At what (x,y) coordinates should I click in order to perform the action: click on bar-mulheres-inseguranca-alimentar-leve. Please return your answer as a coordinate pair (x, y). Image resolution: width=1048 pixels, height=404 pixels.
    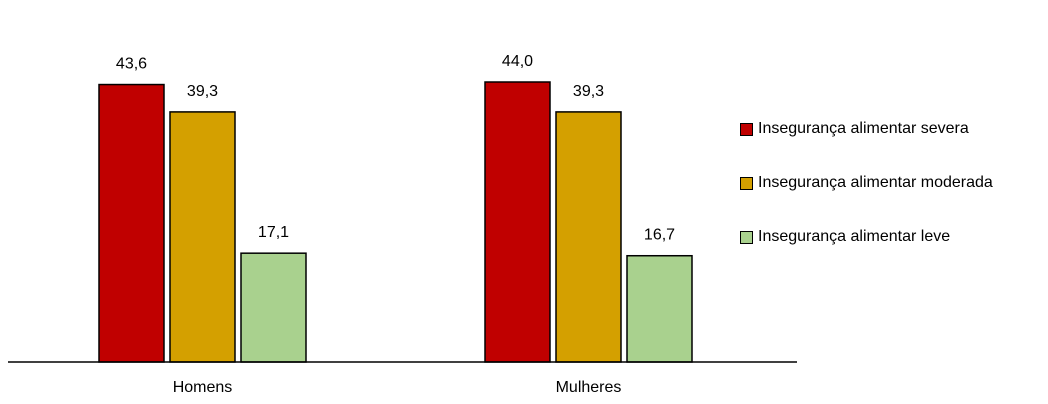
    Looking at the image, I should click on (659, 308).